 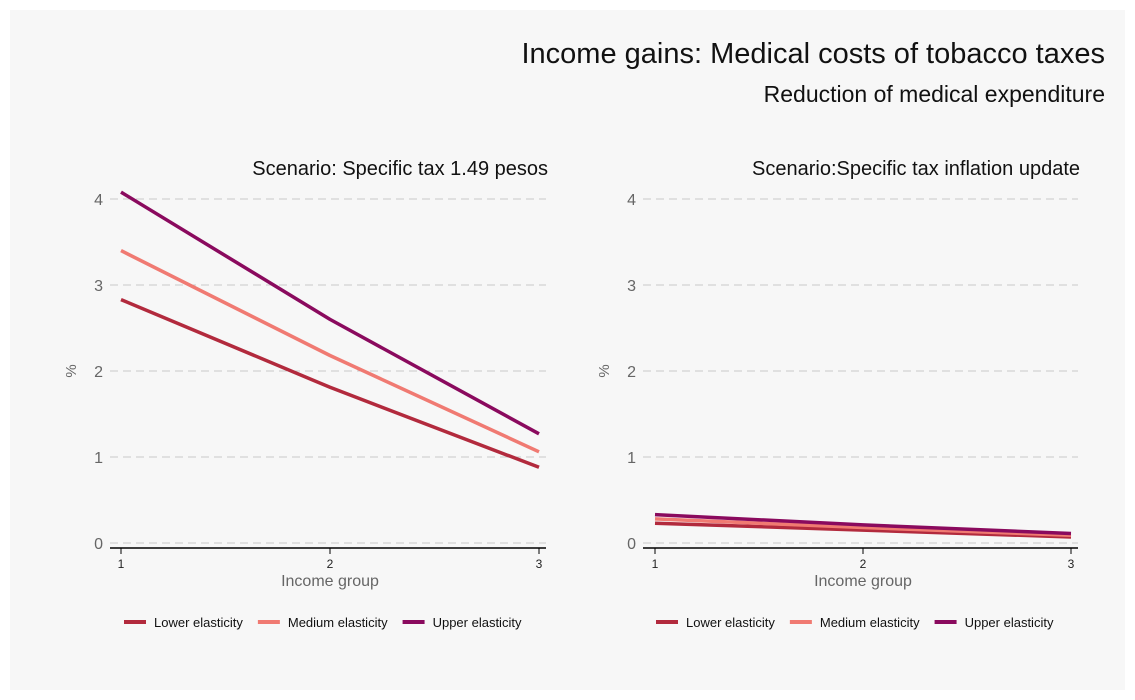 What do you see at coordinates (631, 200) in the screenshot?
I see `chart2-y-tick-label: 4` at bounding box center [631, 200].